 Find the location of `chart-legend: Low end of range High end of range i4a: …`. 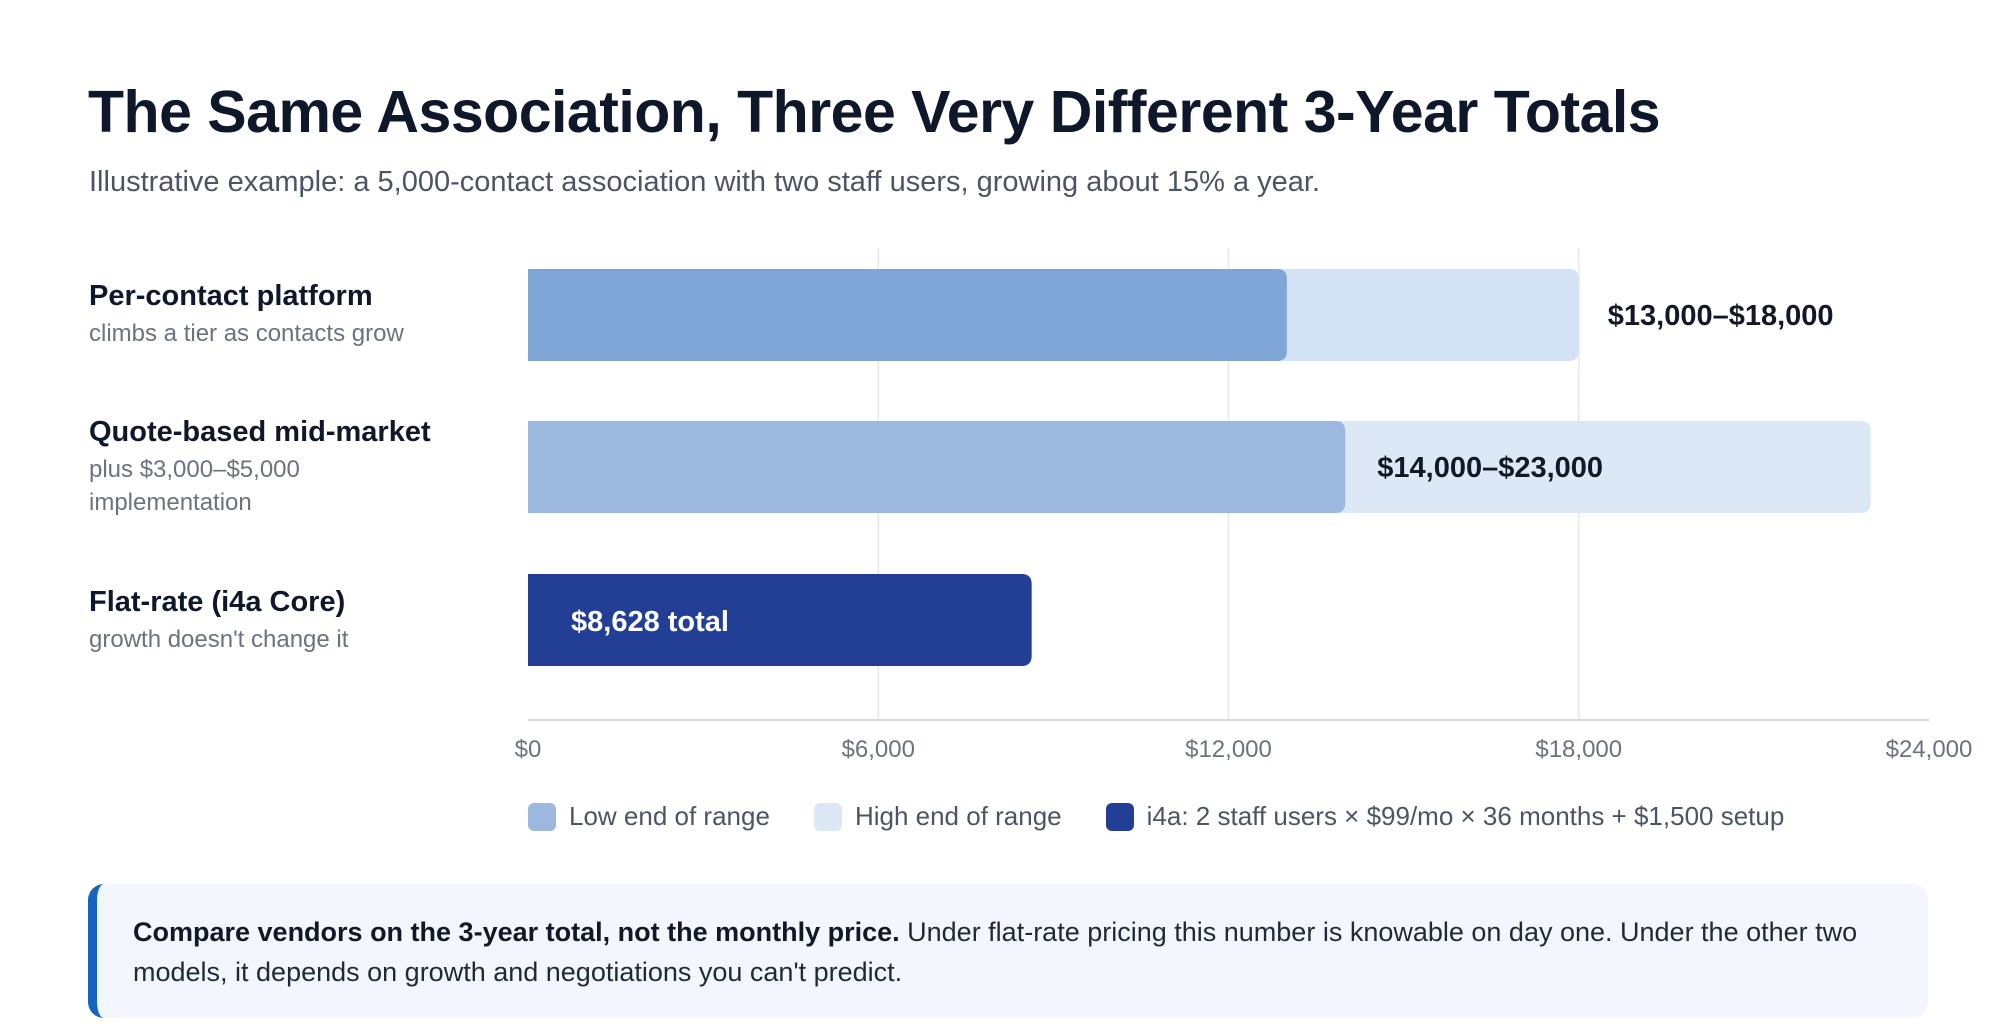

chart-legend: Low end of range High end of range i4a: … is located at coordinates (1178, 816).